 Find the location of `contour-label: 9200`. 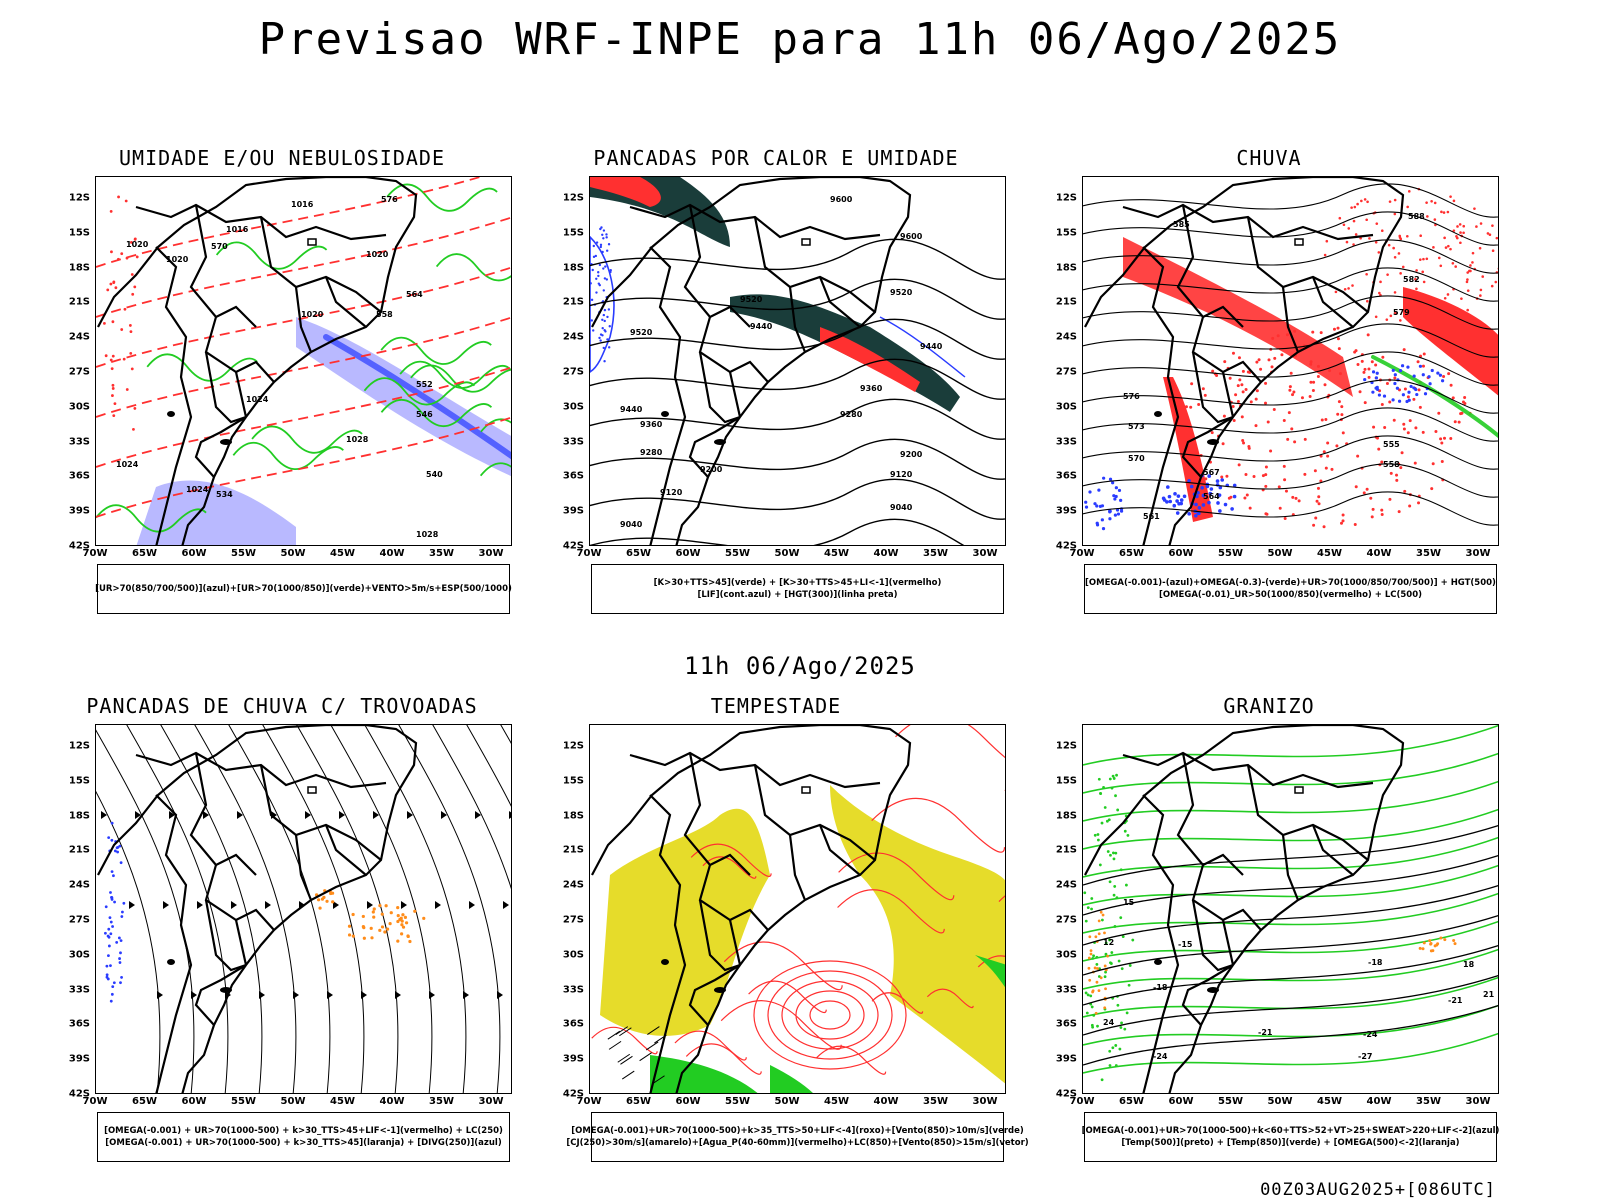

contour-label: 9200 is located at coordinates (911, 454).